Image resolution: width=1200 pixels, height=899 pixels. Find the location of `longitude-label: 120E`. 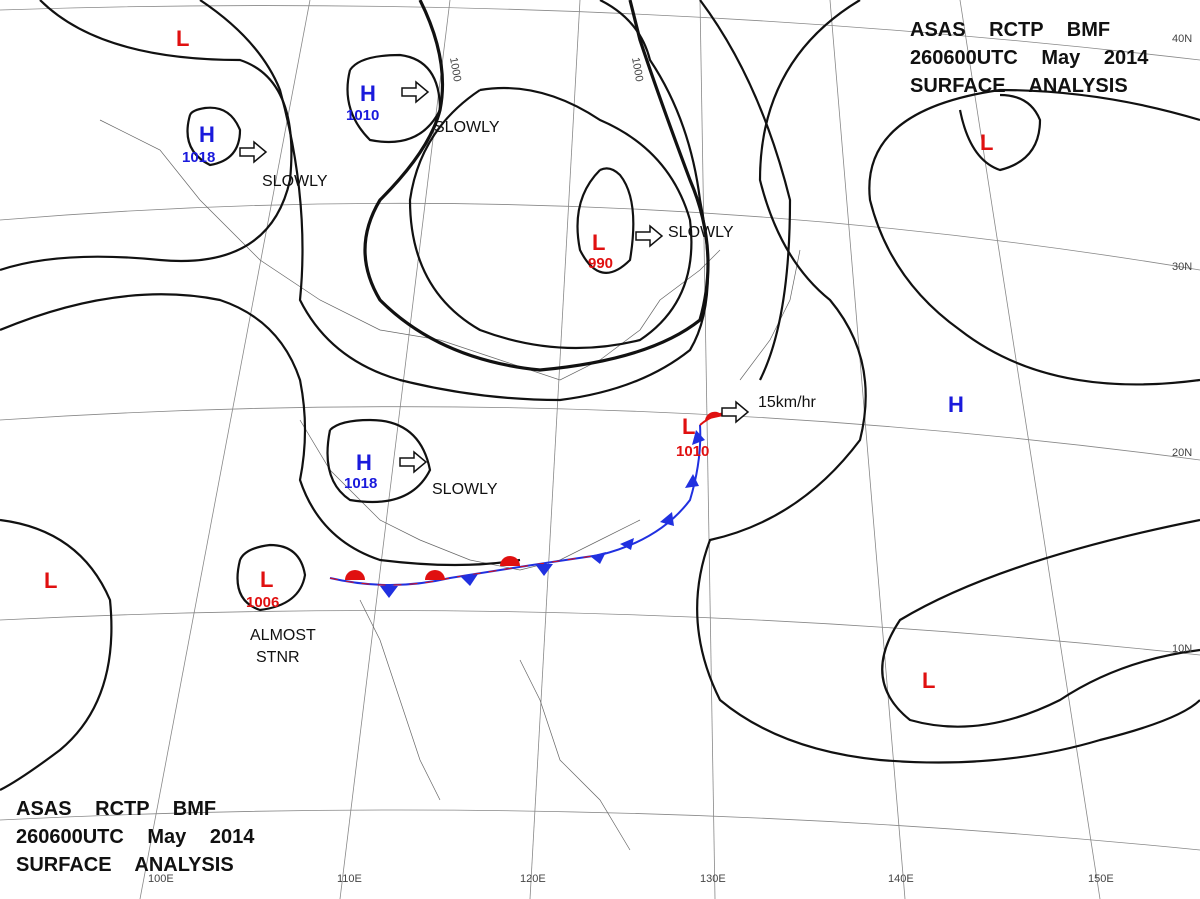

longitude-label: 120E is located at coordinates (533, 879).